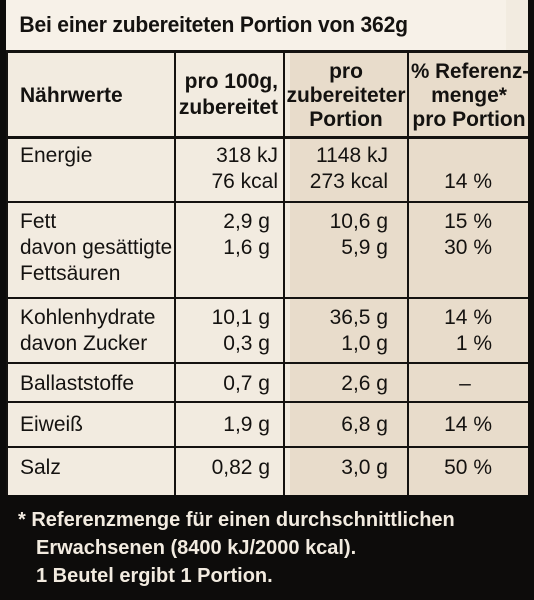 This screenshot has width=534, height=600. I want to click on row-gesaettigt-label-1: davon gesättigte, so click(96, 247).